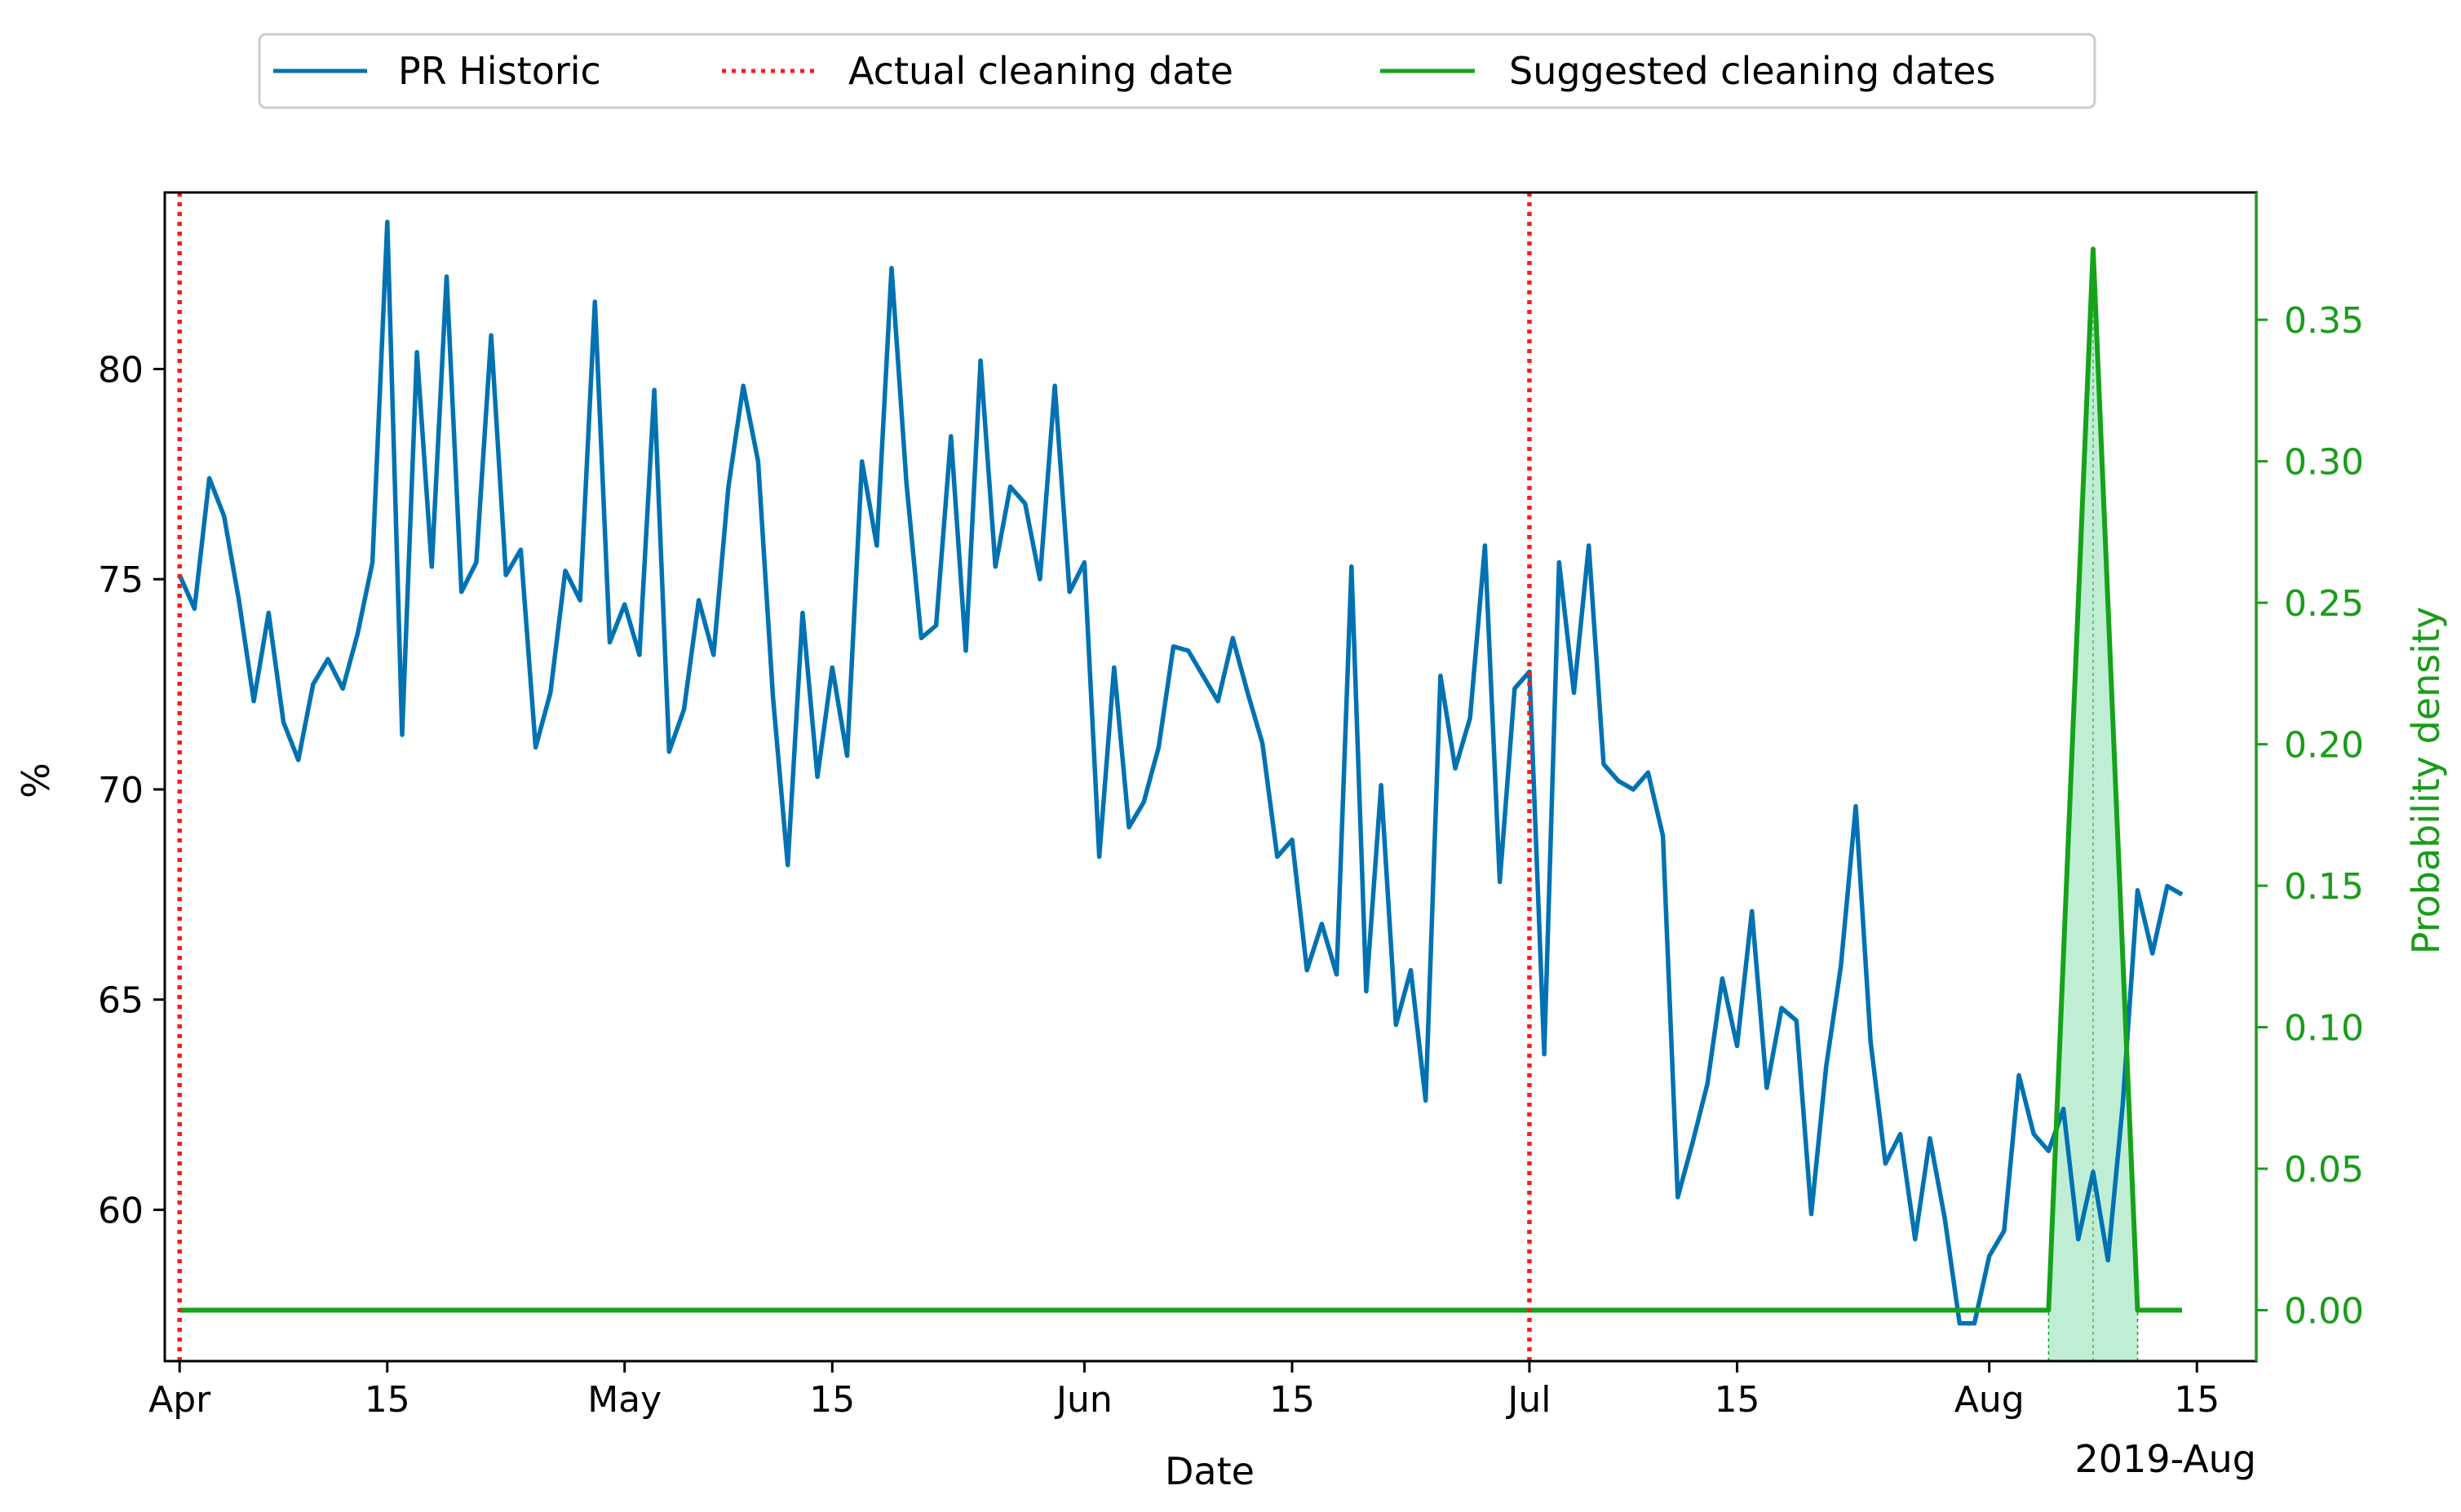  What do you see at coordinates (2324, 321) in the screenshot?
I see `y2-tick-label-7: 0.35` at bounding box center [2324, 321].